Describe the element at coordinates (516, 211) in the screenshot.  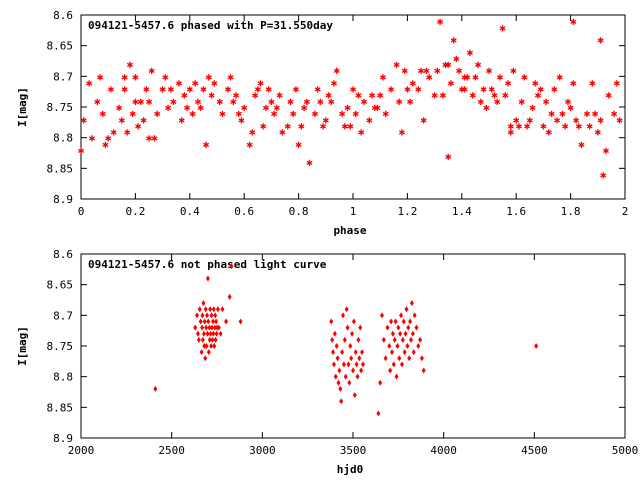
I see `x-tick-label: 1.6` at that location.